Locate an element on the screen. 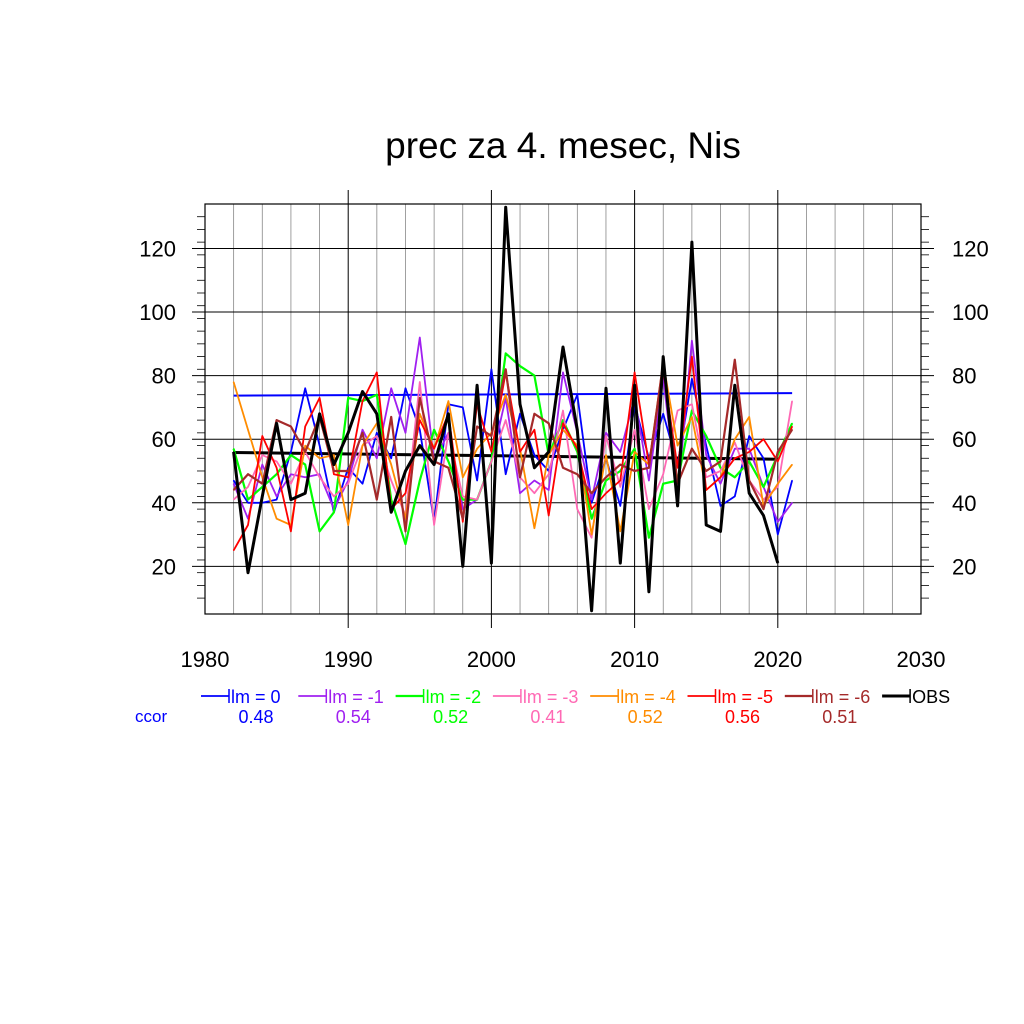 This screenshot has width=1024, height=1024. y-tick-label-right: 60 is located at coordinates (964, 439).